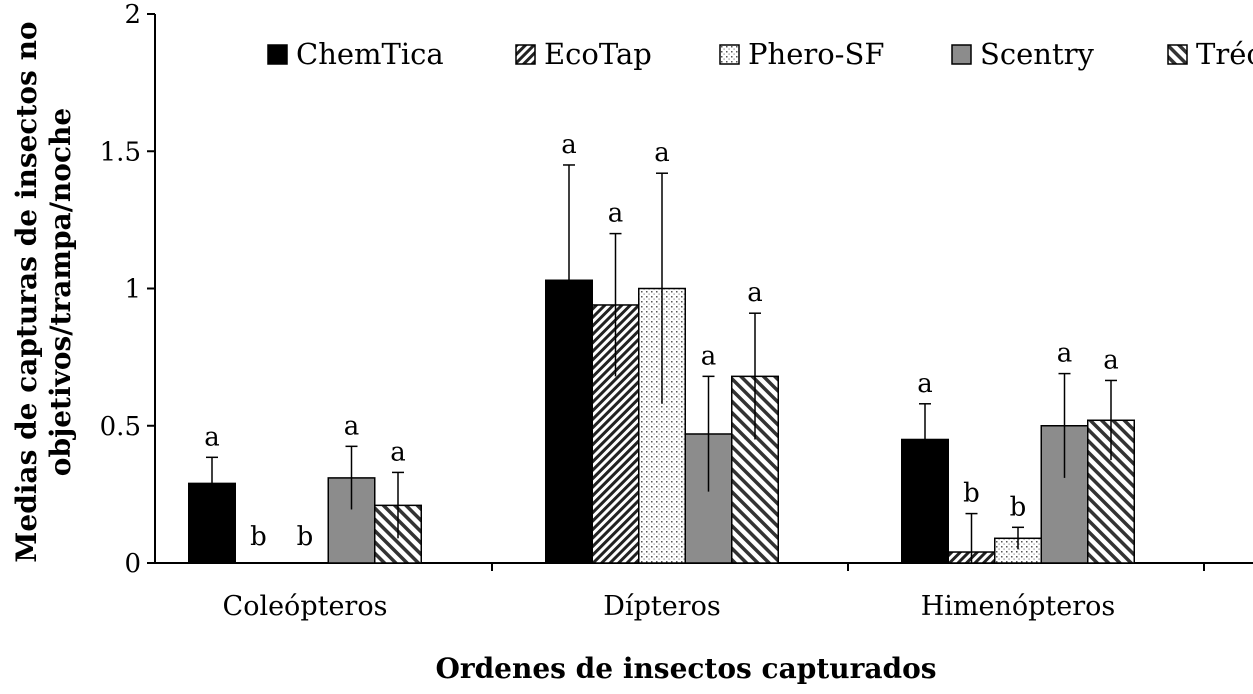  I want to click on y-tick-label: 0.5, so click(120, 427).